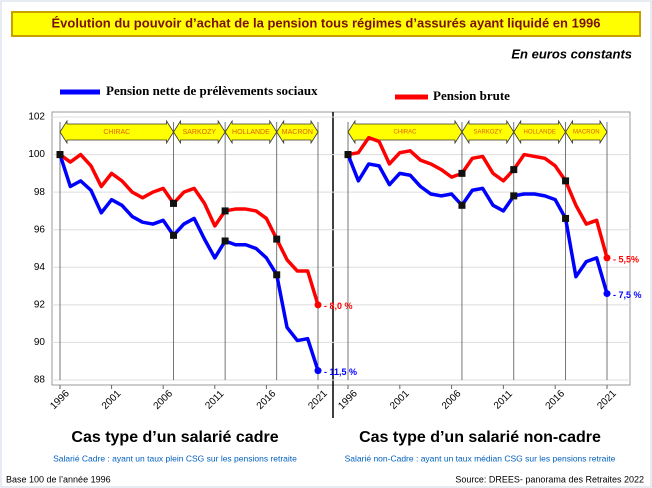 The image size is (652, 488). Describe the element at coordinates (627, 295) in the screenshot. I see `annotation: - 7,5 %` at that location.